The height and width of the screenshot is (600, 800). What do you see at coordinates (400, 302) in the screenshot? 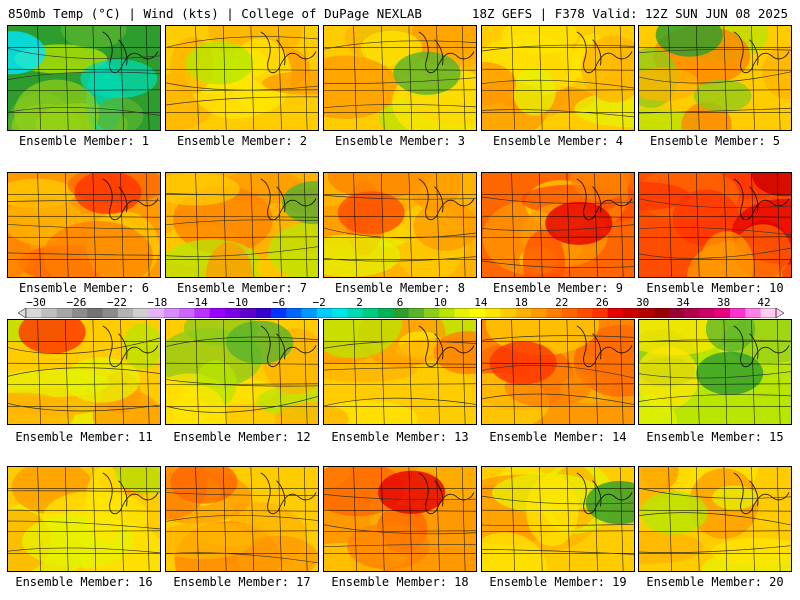
I see `colorbar-tick-label: 6` at bounding box center [400, 302].